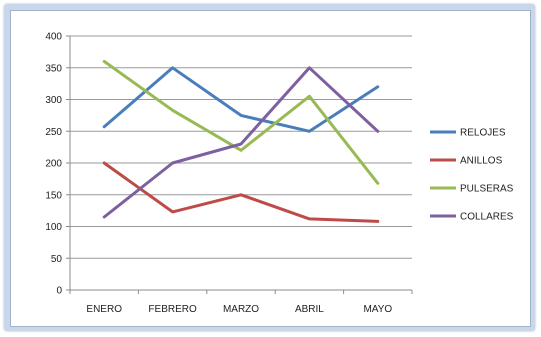 The width and height of the screenshot is (541, 337). Describe the element at coordinates (241, 192) in the screenshot. I see `series-line-anillos` at that location.